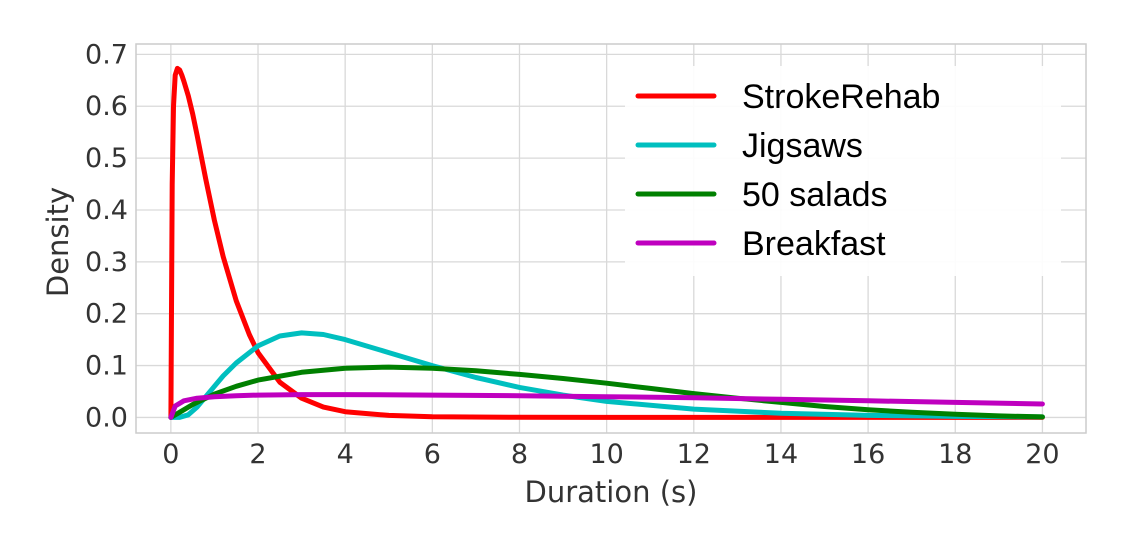 Image resolution: width=1124 pixels, height=540 pixels. Describe the element at coordinates (106, 236) in the screenshot. I see `y-tick-labels: 0.0 0.1 0.2 0.3 0.4 0.5 0.6 0.7` at that location.